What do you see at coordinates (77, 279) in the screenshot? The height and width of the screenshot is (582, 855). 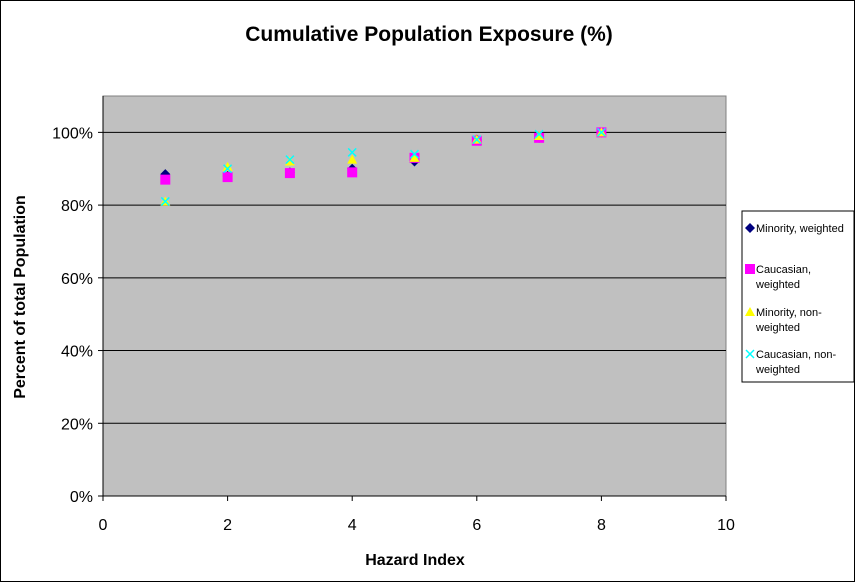 I see `y-tick-label: 60%` at bounding box center [77, 279].